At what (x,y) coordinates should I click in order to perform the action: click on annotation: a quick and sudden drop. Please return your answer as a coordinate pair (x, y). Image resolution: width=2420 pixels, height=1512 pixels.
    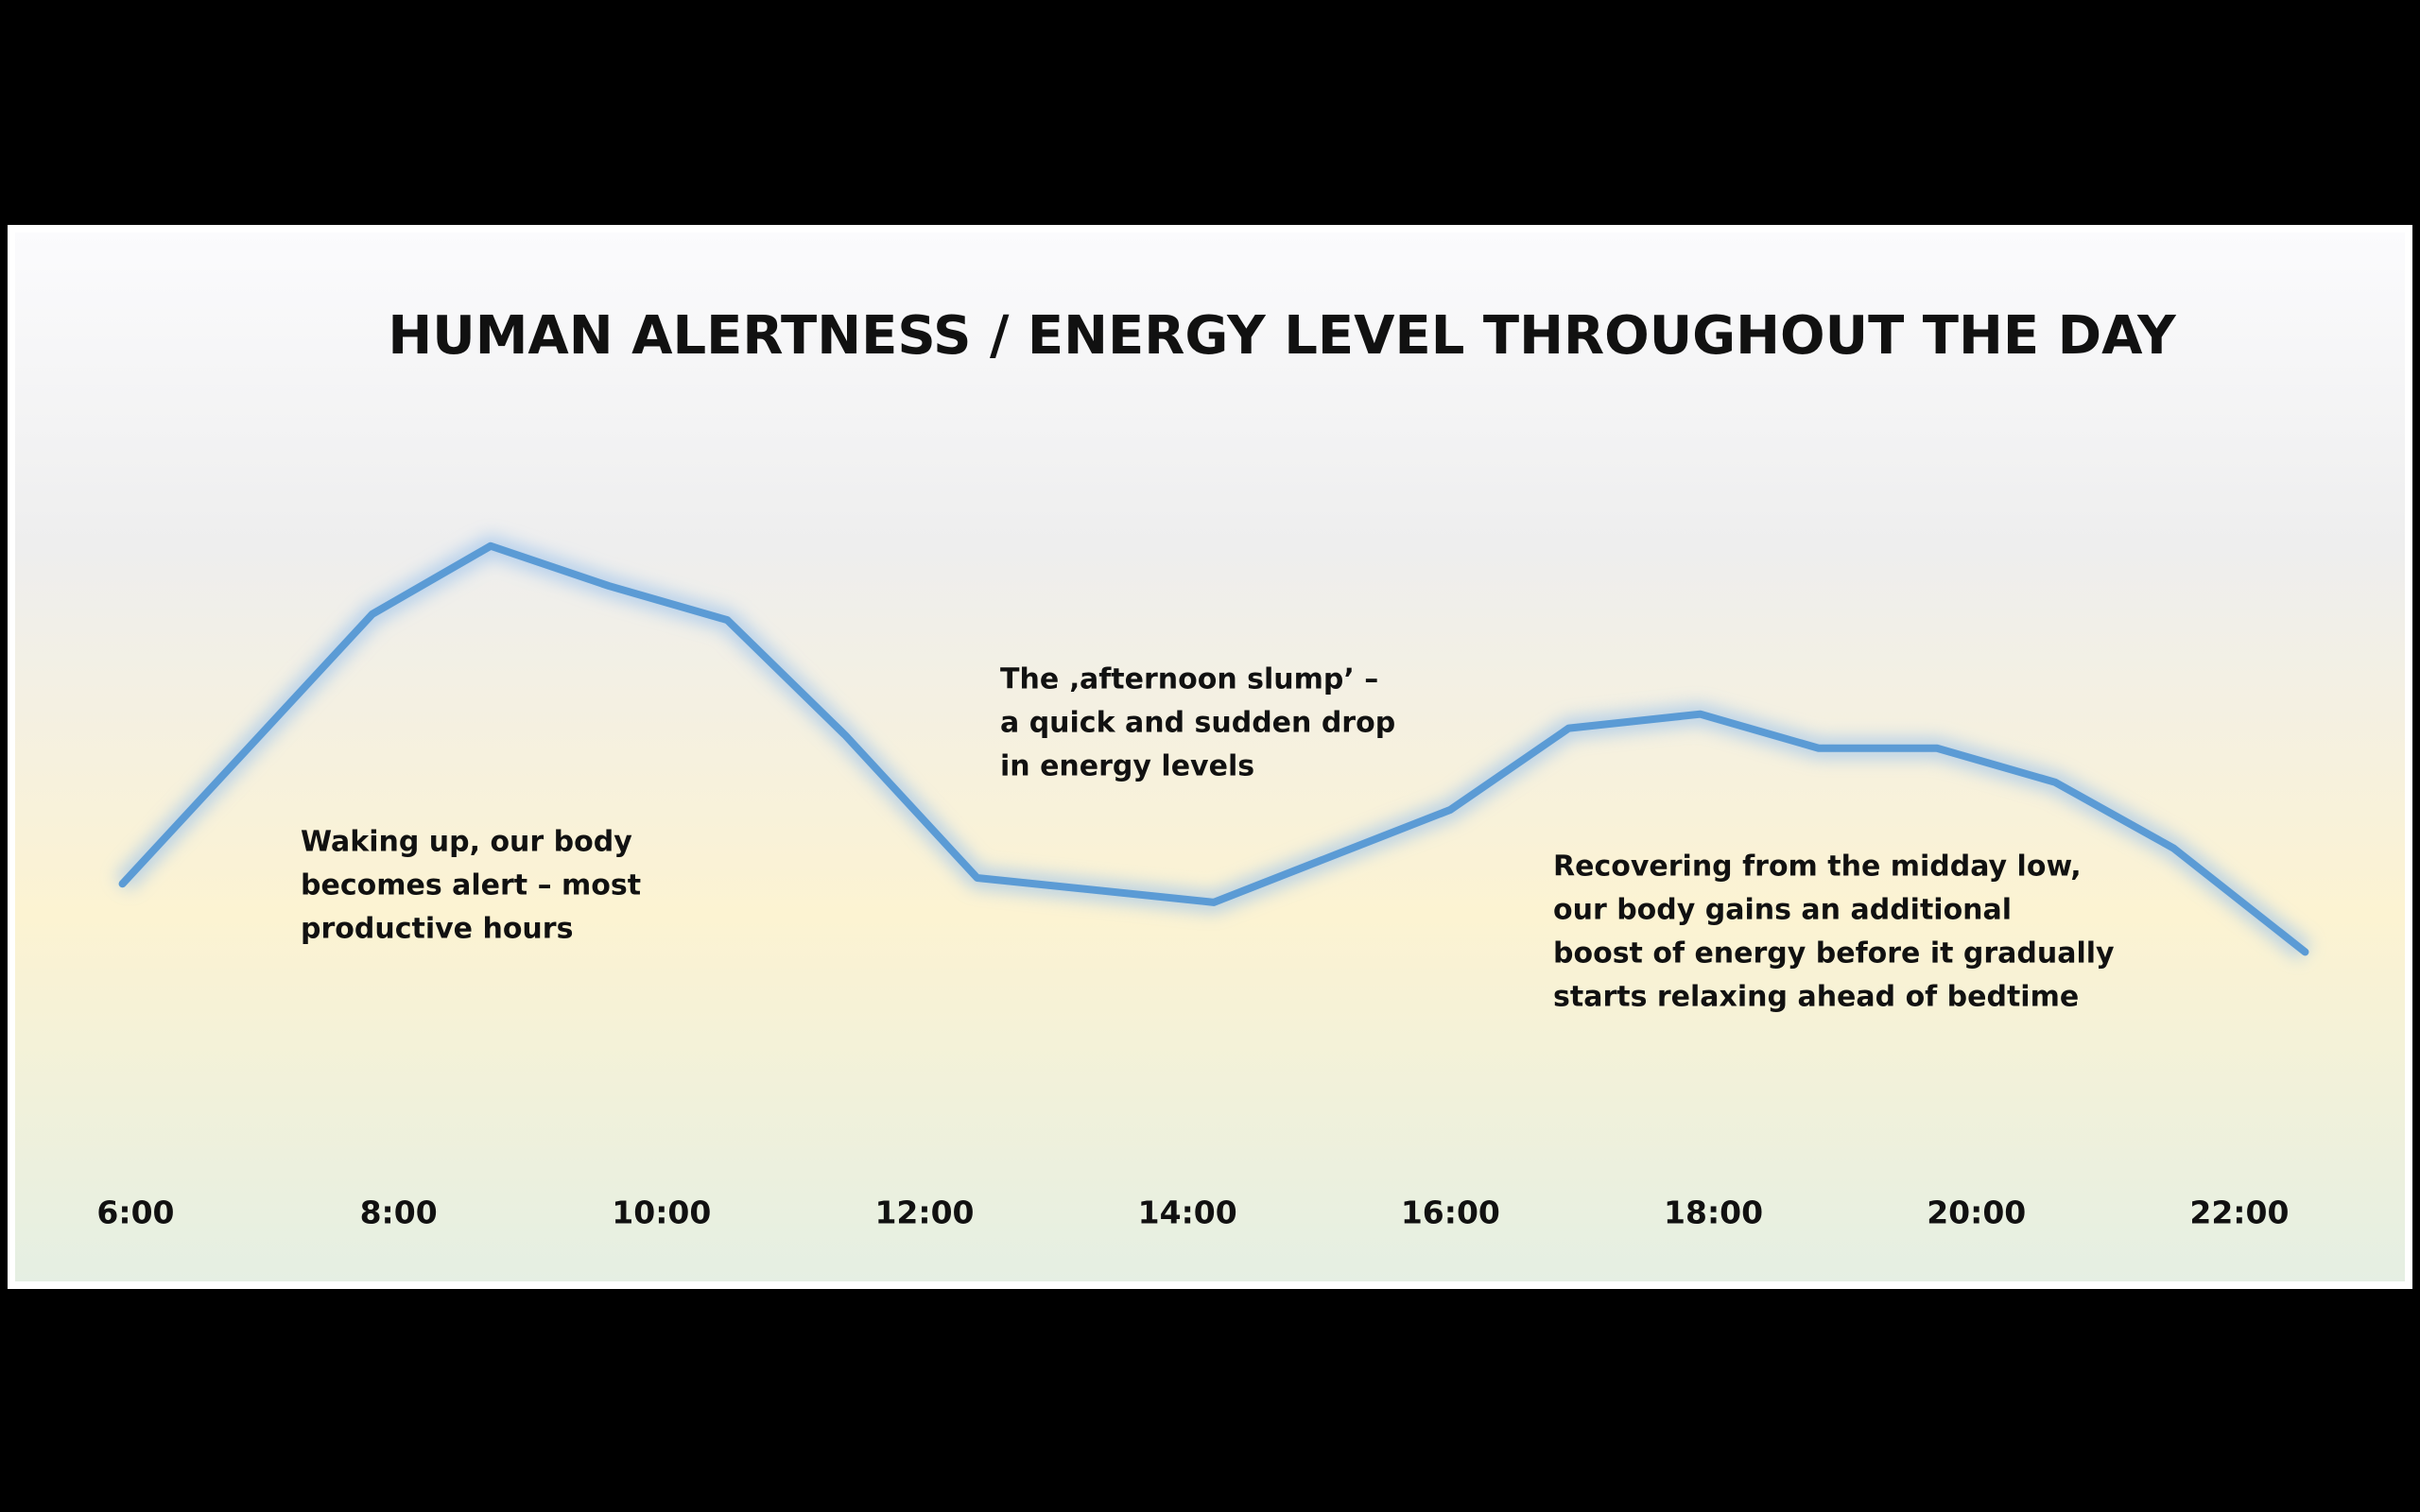
    Looking at the image, I should click on (1197, 723).